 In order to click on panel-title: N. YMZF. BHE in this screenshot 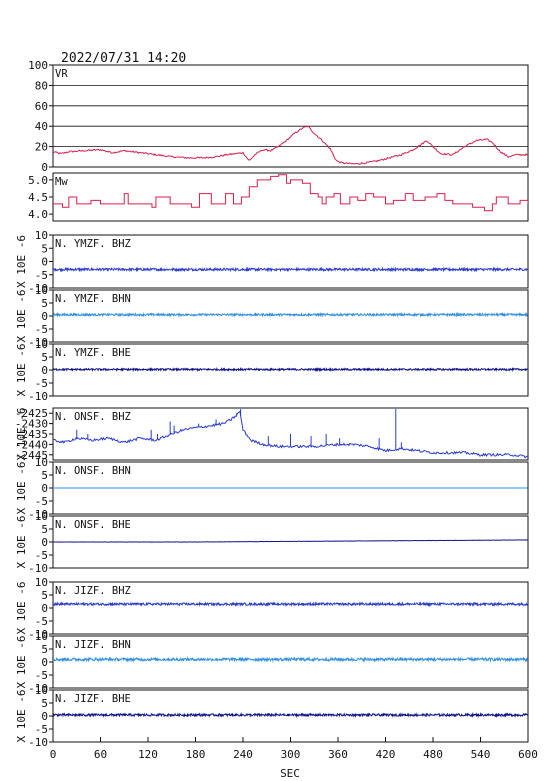, I will do `click(93, 353)`.